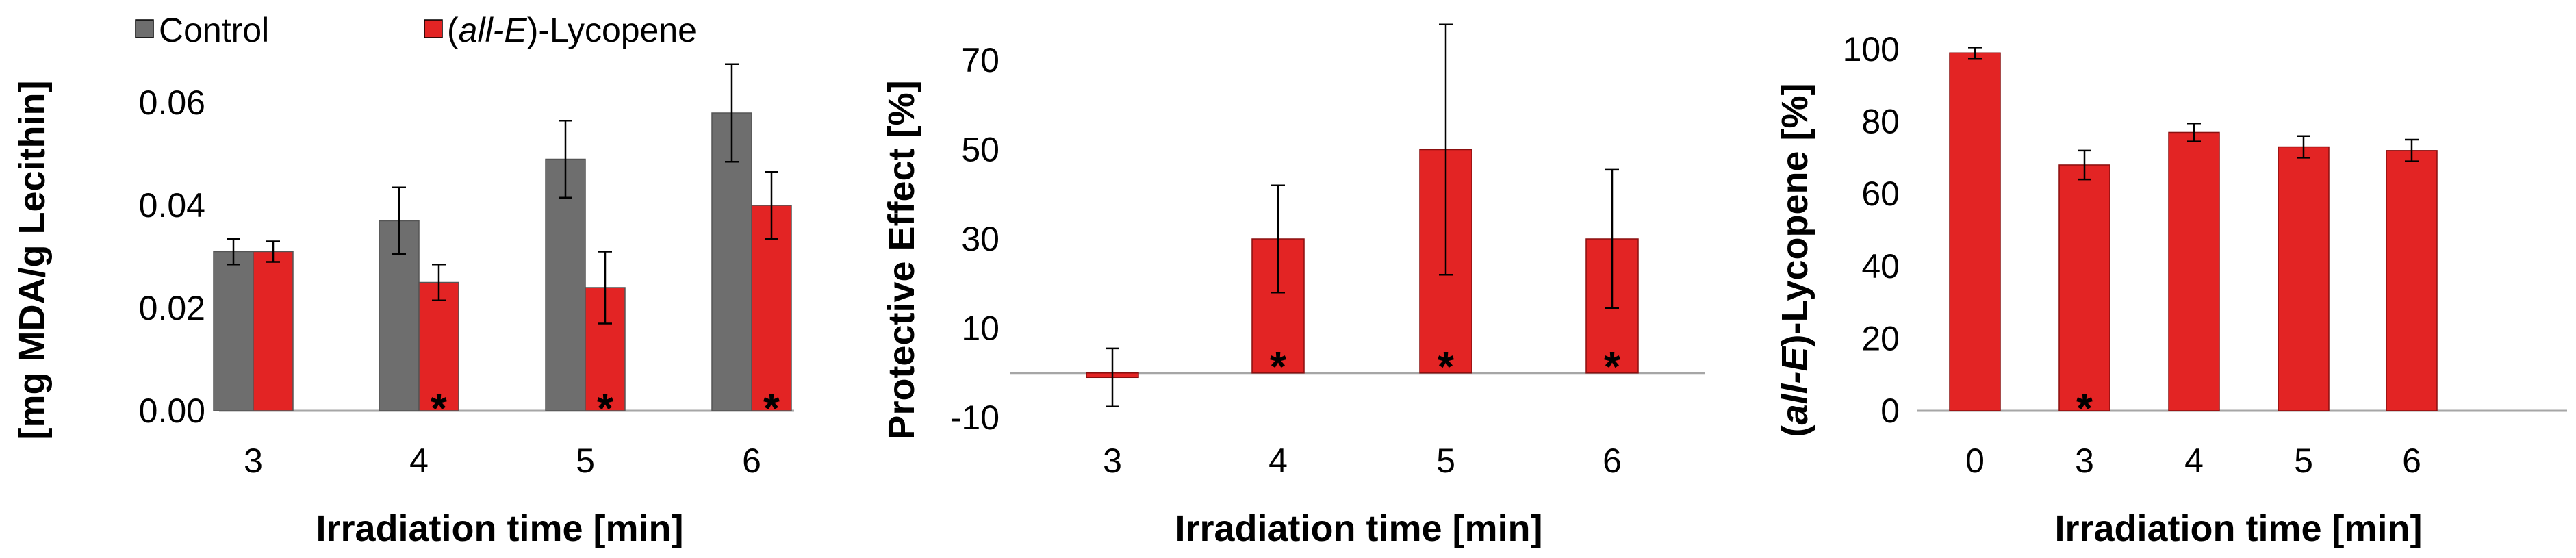  I want to click on y-tick-label: 0.04, so click(172, 205).